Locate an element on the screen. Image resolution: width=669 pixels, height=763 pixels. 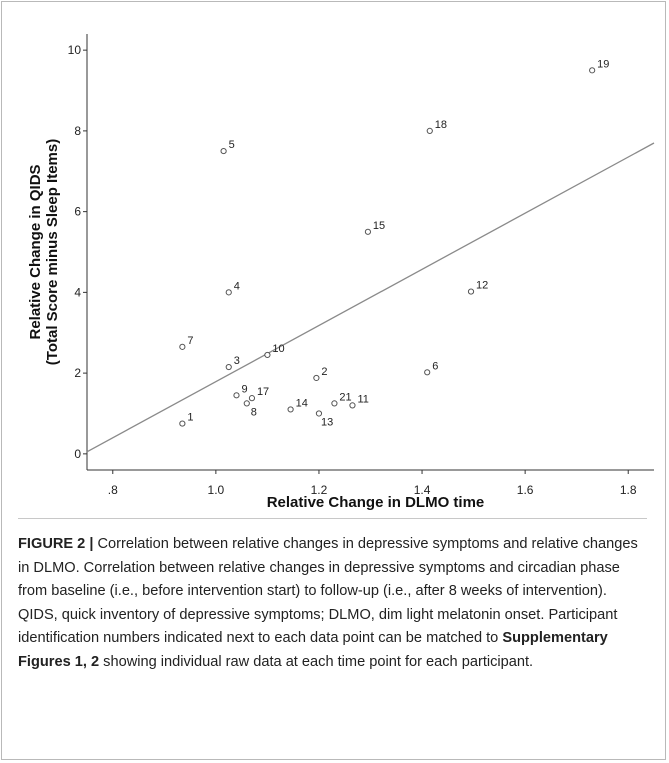
x-tick-label: 1.2 is located at coordinates (319, 490).